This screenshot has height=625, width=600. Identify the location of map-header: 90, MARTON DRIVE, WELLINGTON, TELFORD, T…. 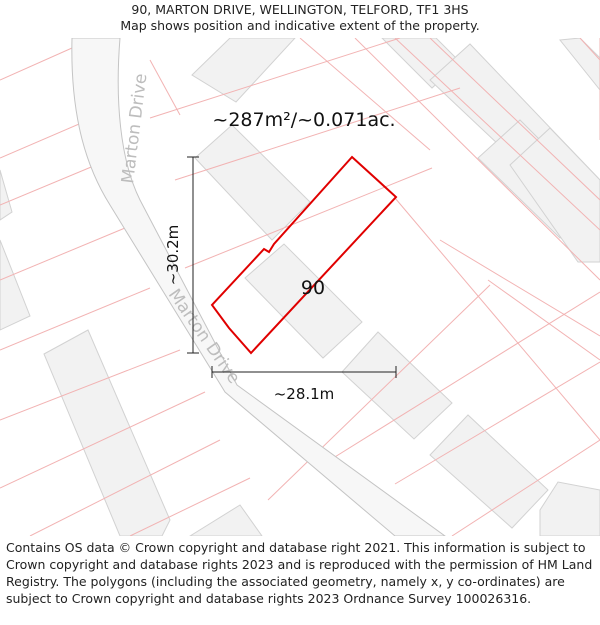
(300, 19).